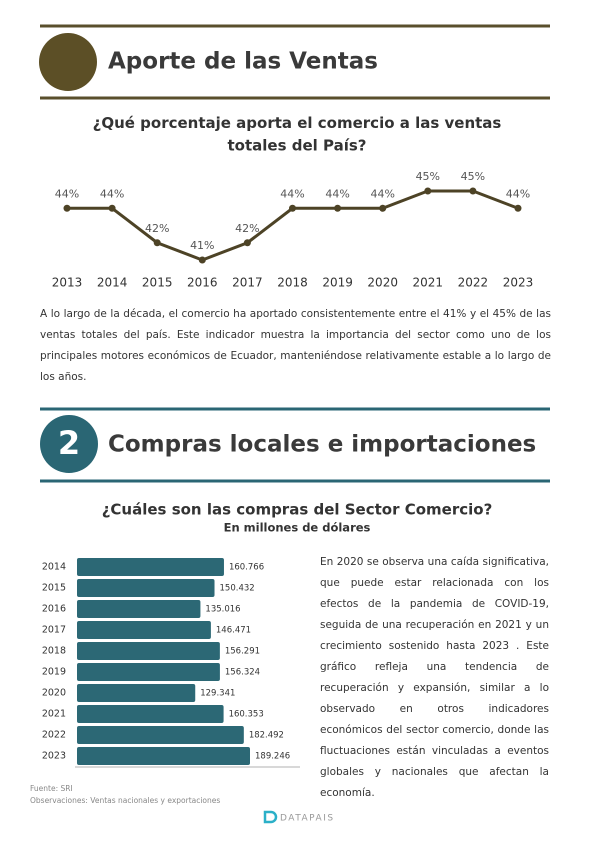 This screenshot has width=595, height=842. I want to click on x-tick-label: 2015, so click(157, 283).